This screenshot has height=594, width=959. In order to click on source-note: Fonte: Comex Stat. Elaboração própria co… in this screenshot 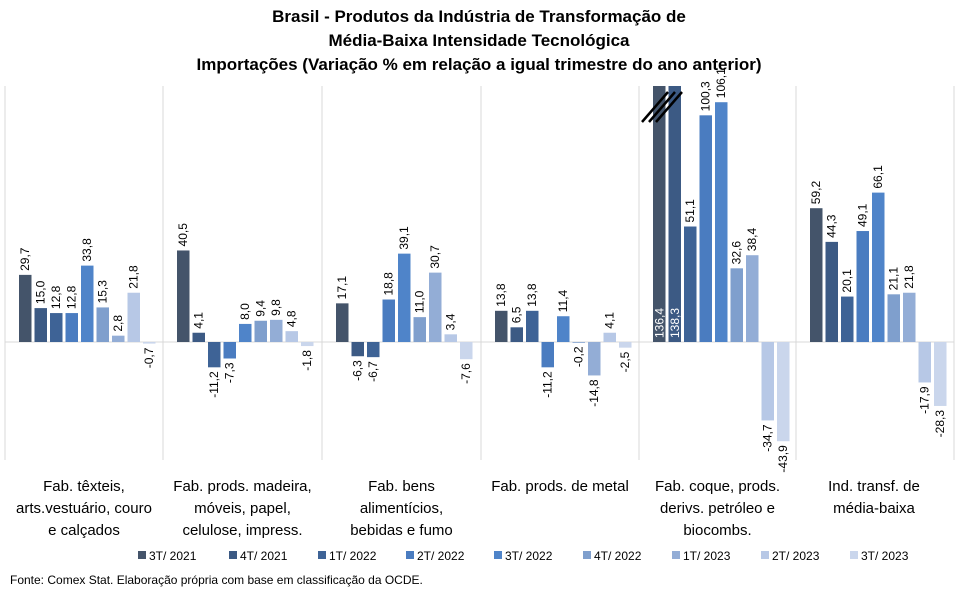, I will do `click(216, 580)`.